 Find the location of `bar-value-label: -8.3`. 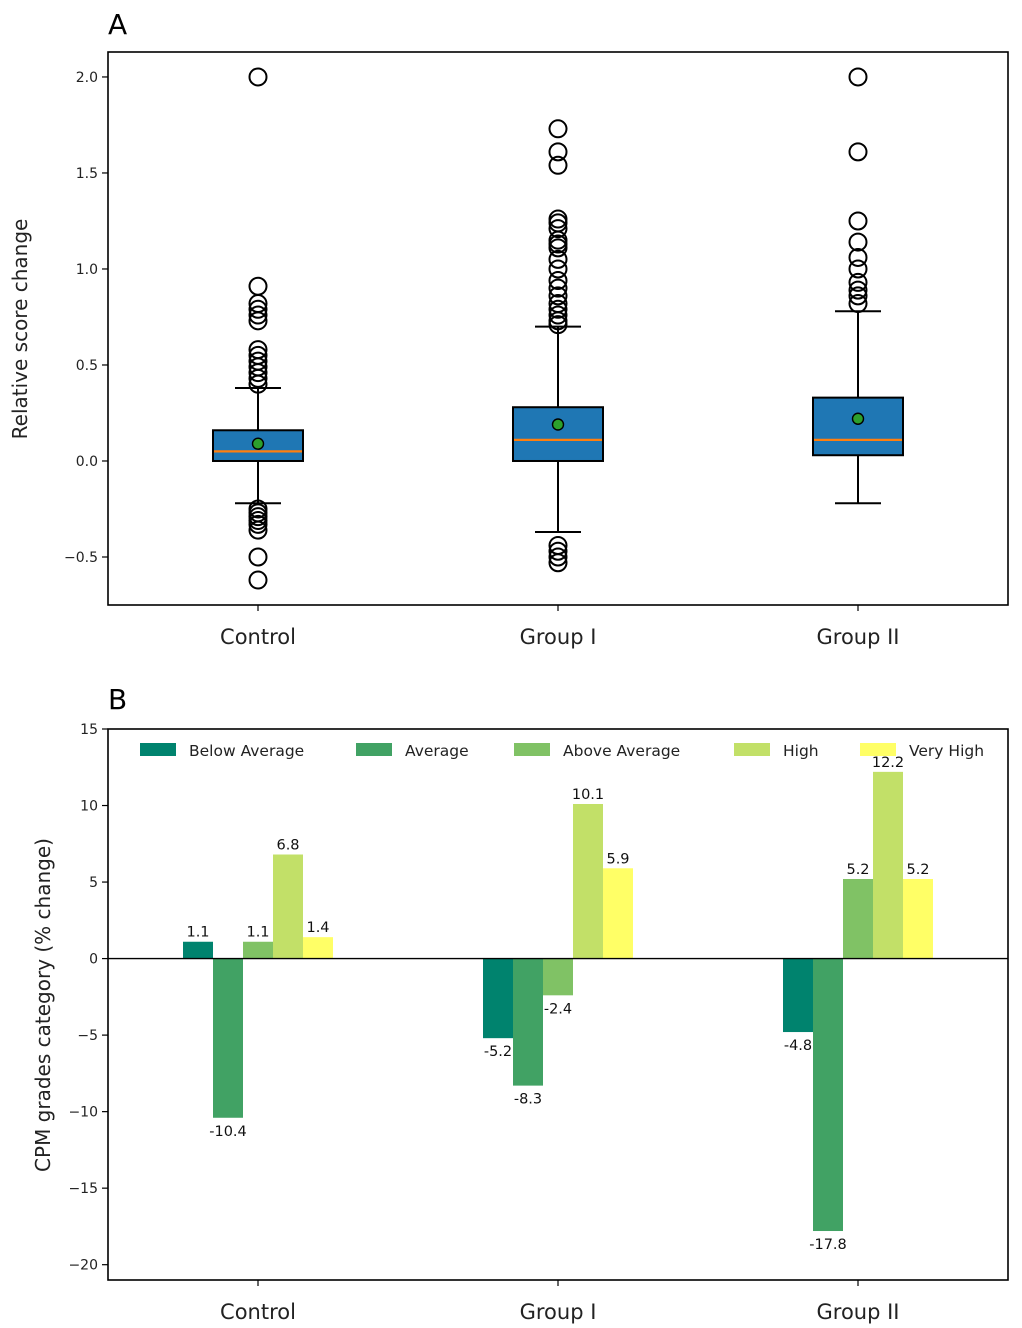

bar-value-label: -8.3 is located at coordinates (528, 1100).